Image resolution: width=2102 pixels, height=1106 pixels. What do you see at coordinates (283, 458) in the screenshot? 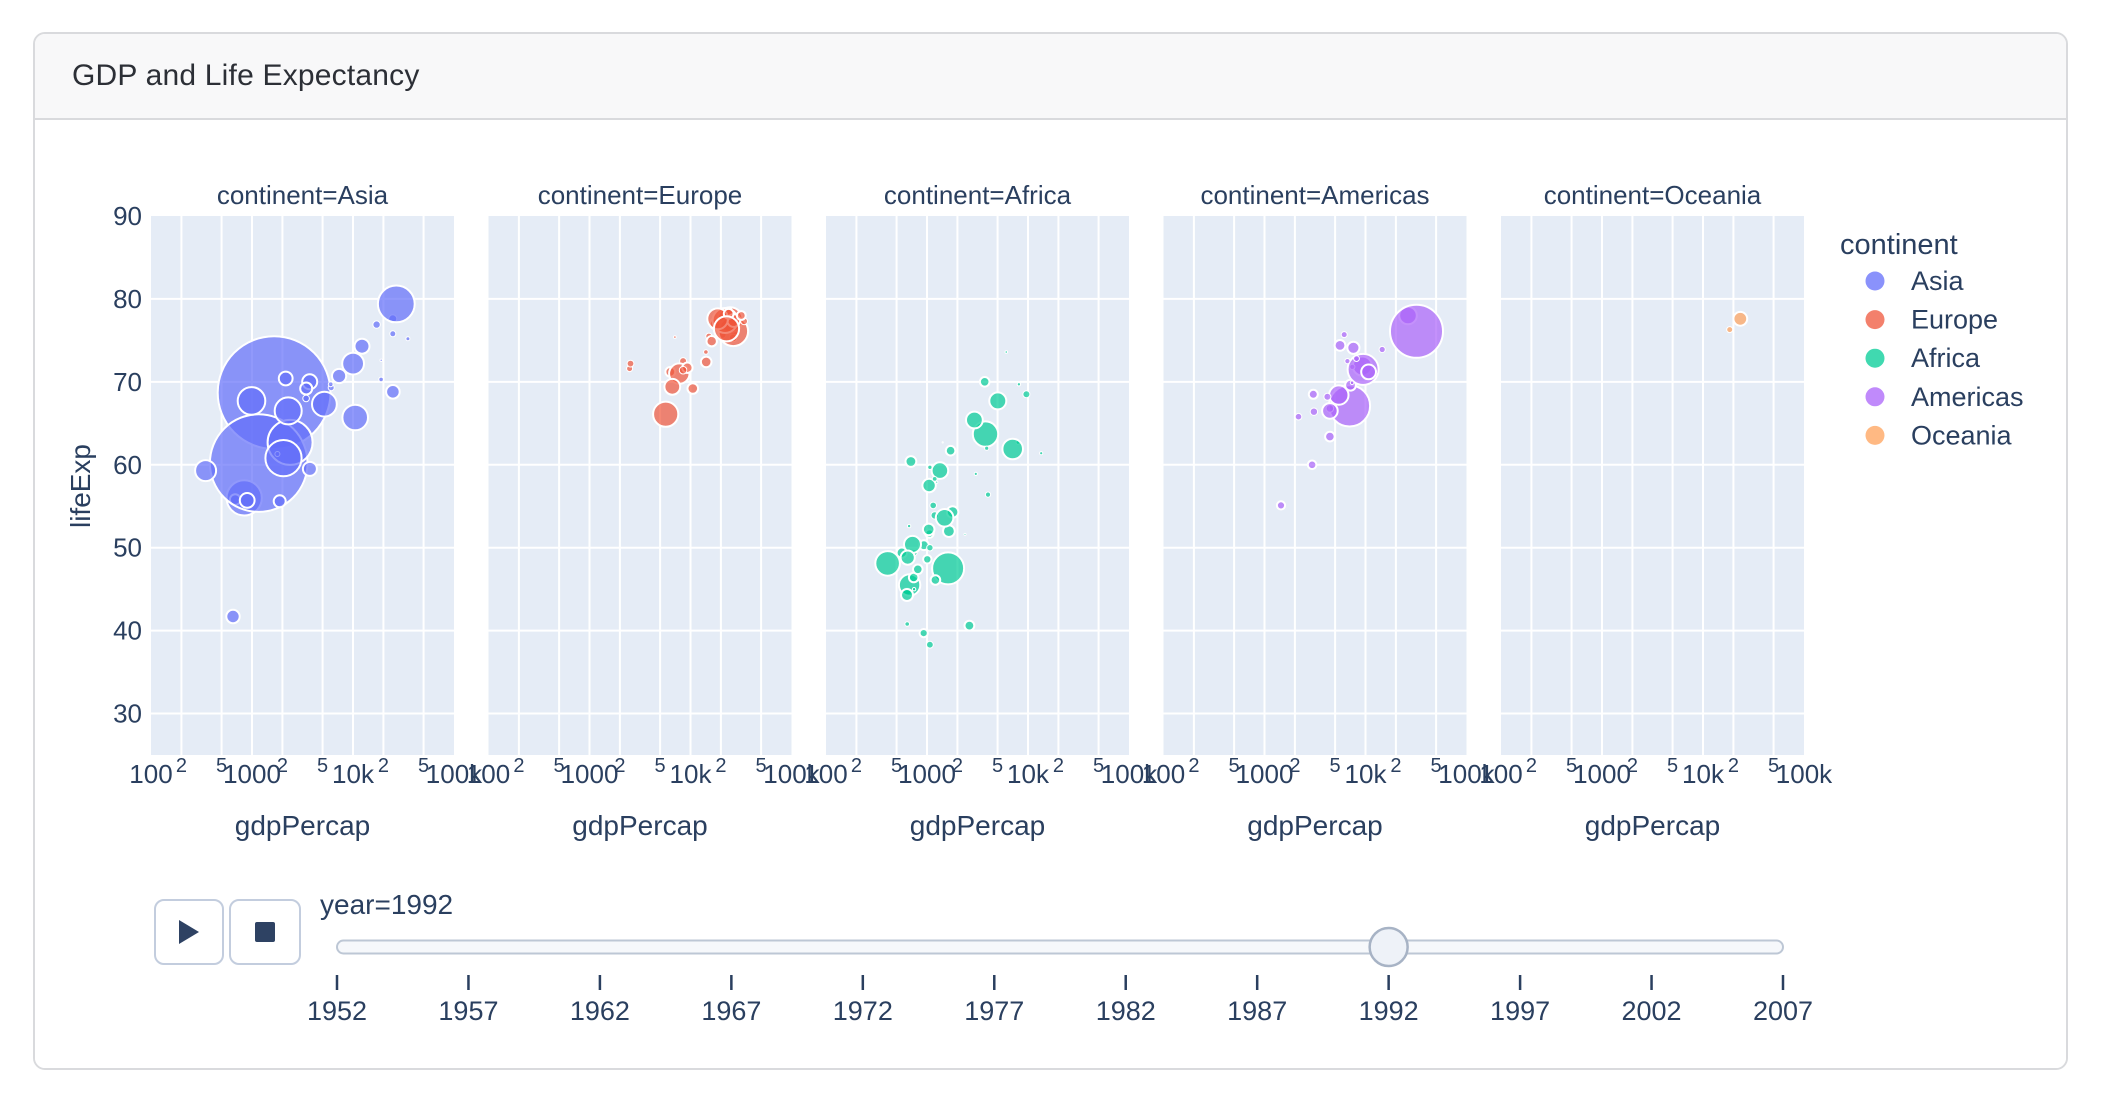
I see `bubble-Pakistan` at bounding box center [283, 458].